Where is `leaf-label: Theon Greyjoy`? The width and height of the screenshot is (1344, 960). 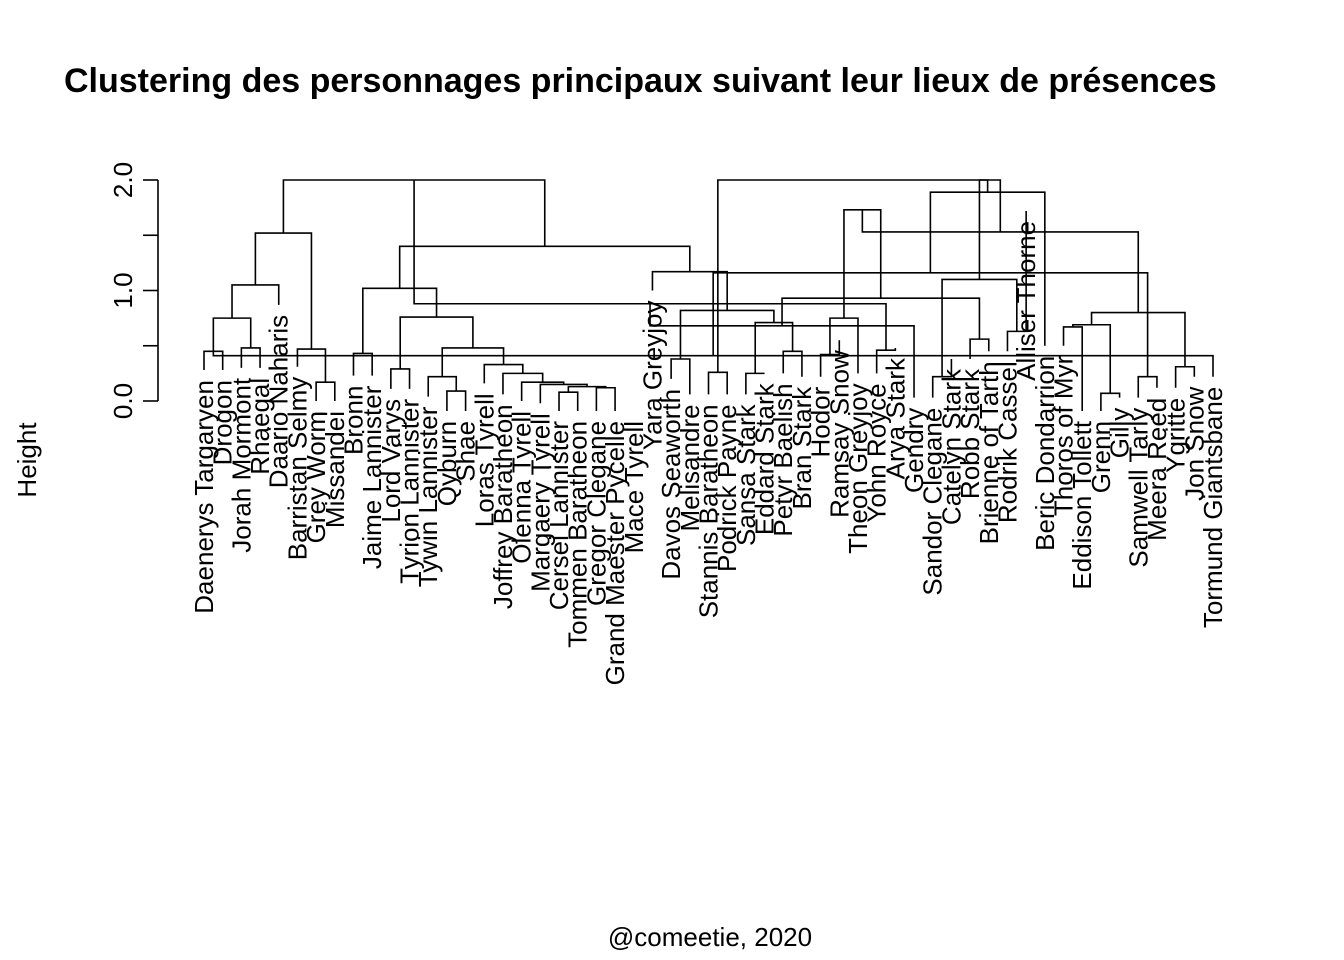 leaf-label: Theon Greyjoy is located at coordinates (858, 468).